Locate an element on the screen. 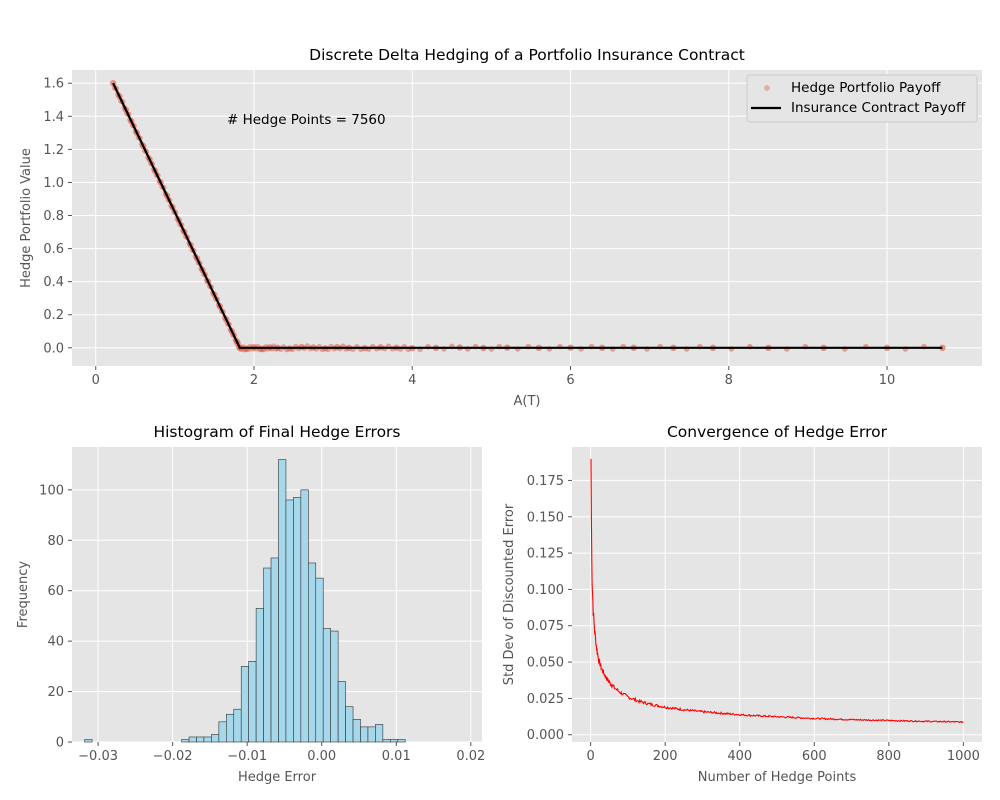  y-tick-label: 0.100 is located at coordinates (545, 590).